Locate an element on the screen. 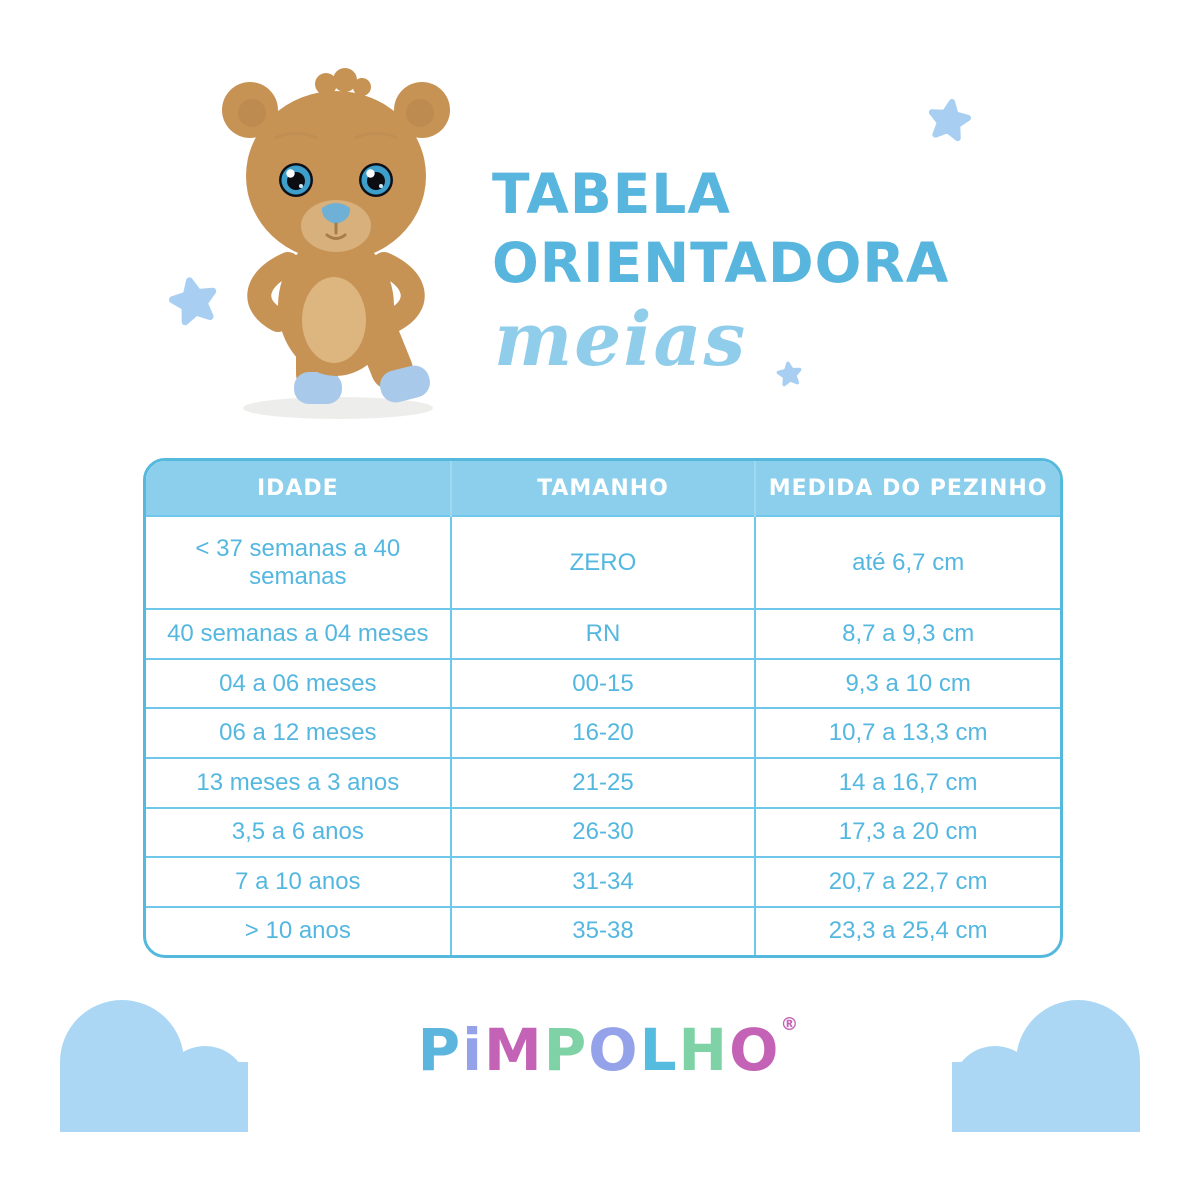 Image resolution: width=1200 pixels, height=1200 pixels. table-row: 7 a 10 anos 31-34 20,7 a 22,7 cm is located at coordinates (603, 881).